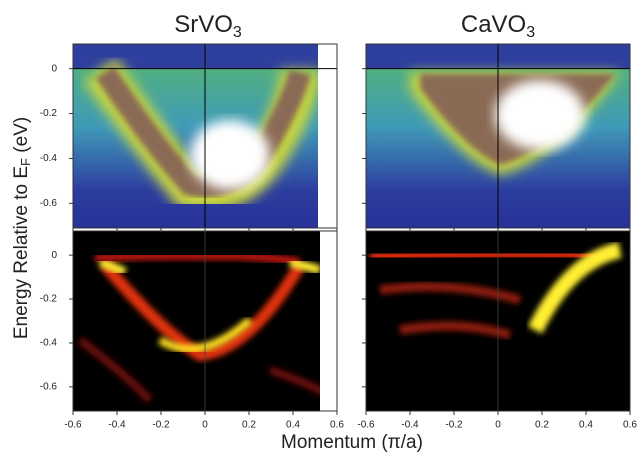 Image resolution: width=640 pixels, height=457 pixels. I want to click on x-axis-label: Momentum (π/a), so click(352, 442).